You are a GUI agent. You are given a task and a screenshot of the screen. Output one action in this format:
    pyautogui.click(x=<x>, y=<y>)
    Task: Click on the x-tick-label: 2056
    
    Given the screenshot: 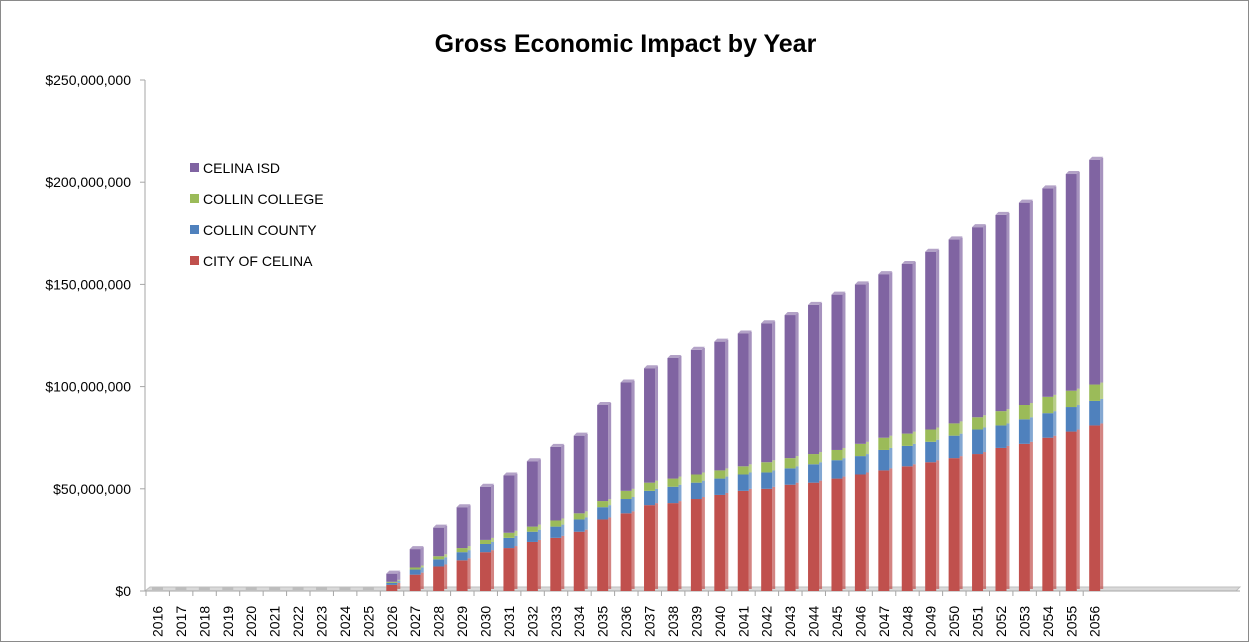 What is the action you would take?
    pyautogui.click(x=1095, y=621)
    